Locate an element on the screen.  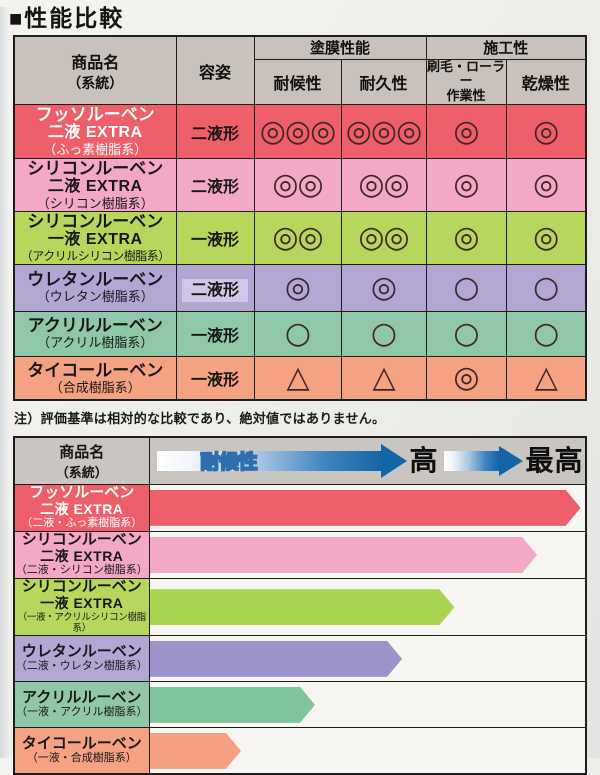
chart-label-line: フッソルーベン is located at coordinates (82, 492).